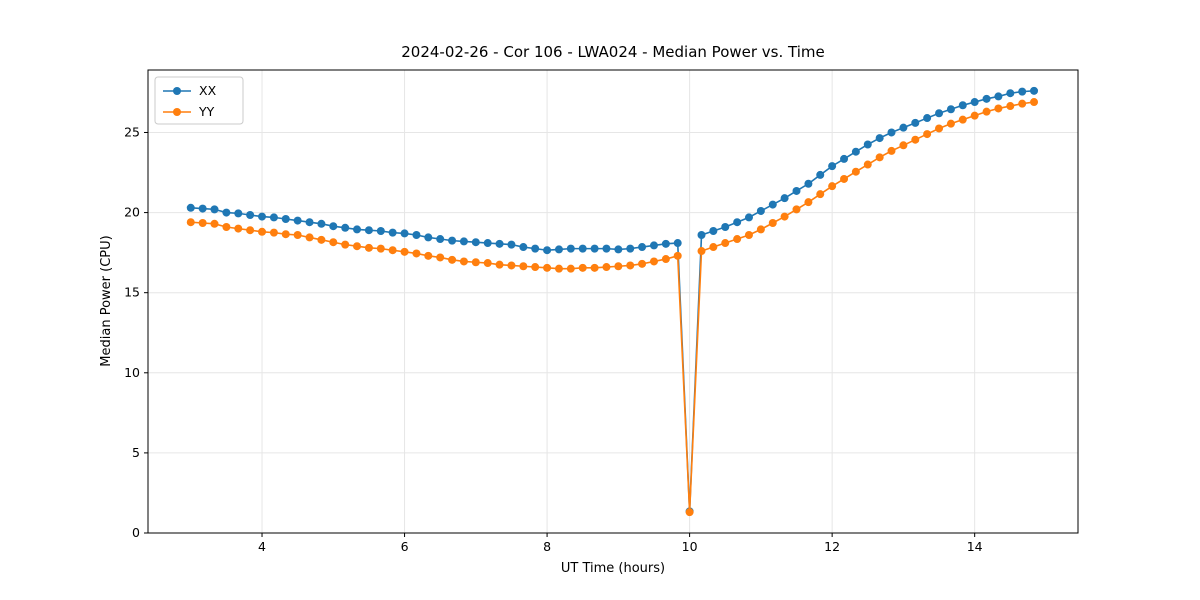 This screenshot has height=600, width=1200. Describe the element at coordinates (206, 111) in the screenshot. I see `legend-label: YY` at that location.